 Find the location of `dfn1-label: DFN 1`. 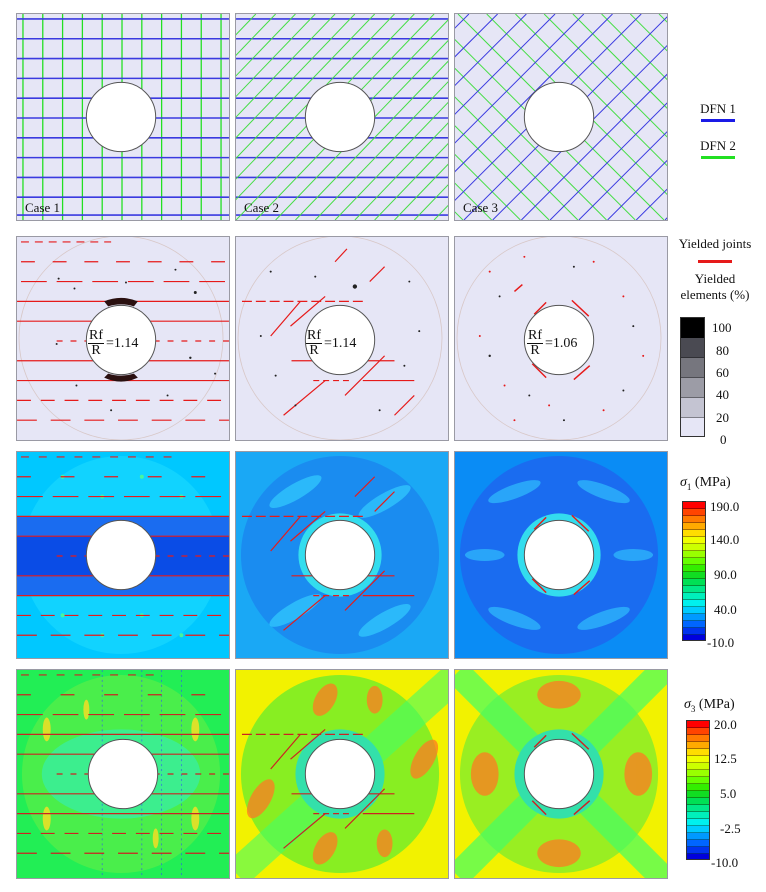

dfn1-label: DFN 1 is located at coordinates (718, 108).